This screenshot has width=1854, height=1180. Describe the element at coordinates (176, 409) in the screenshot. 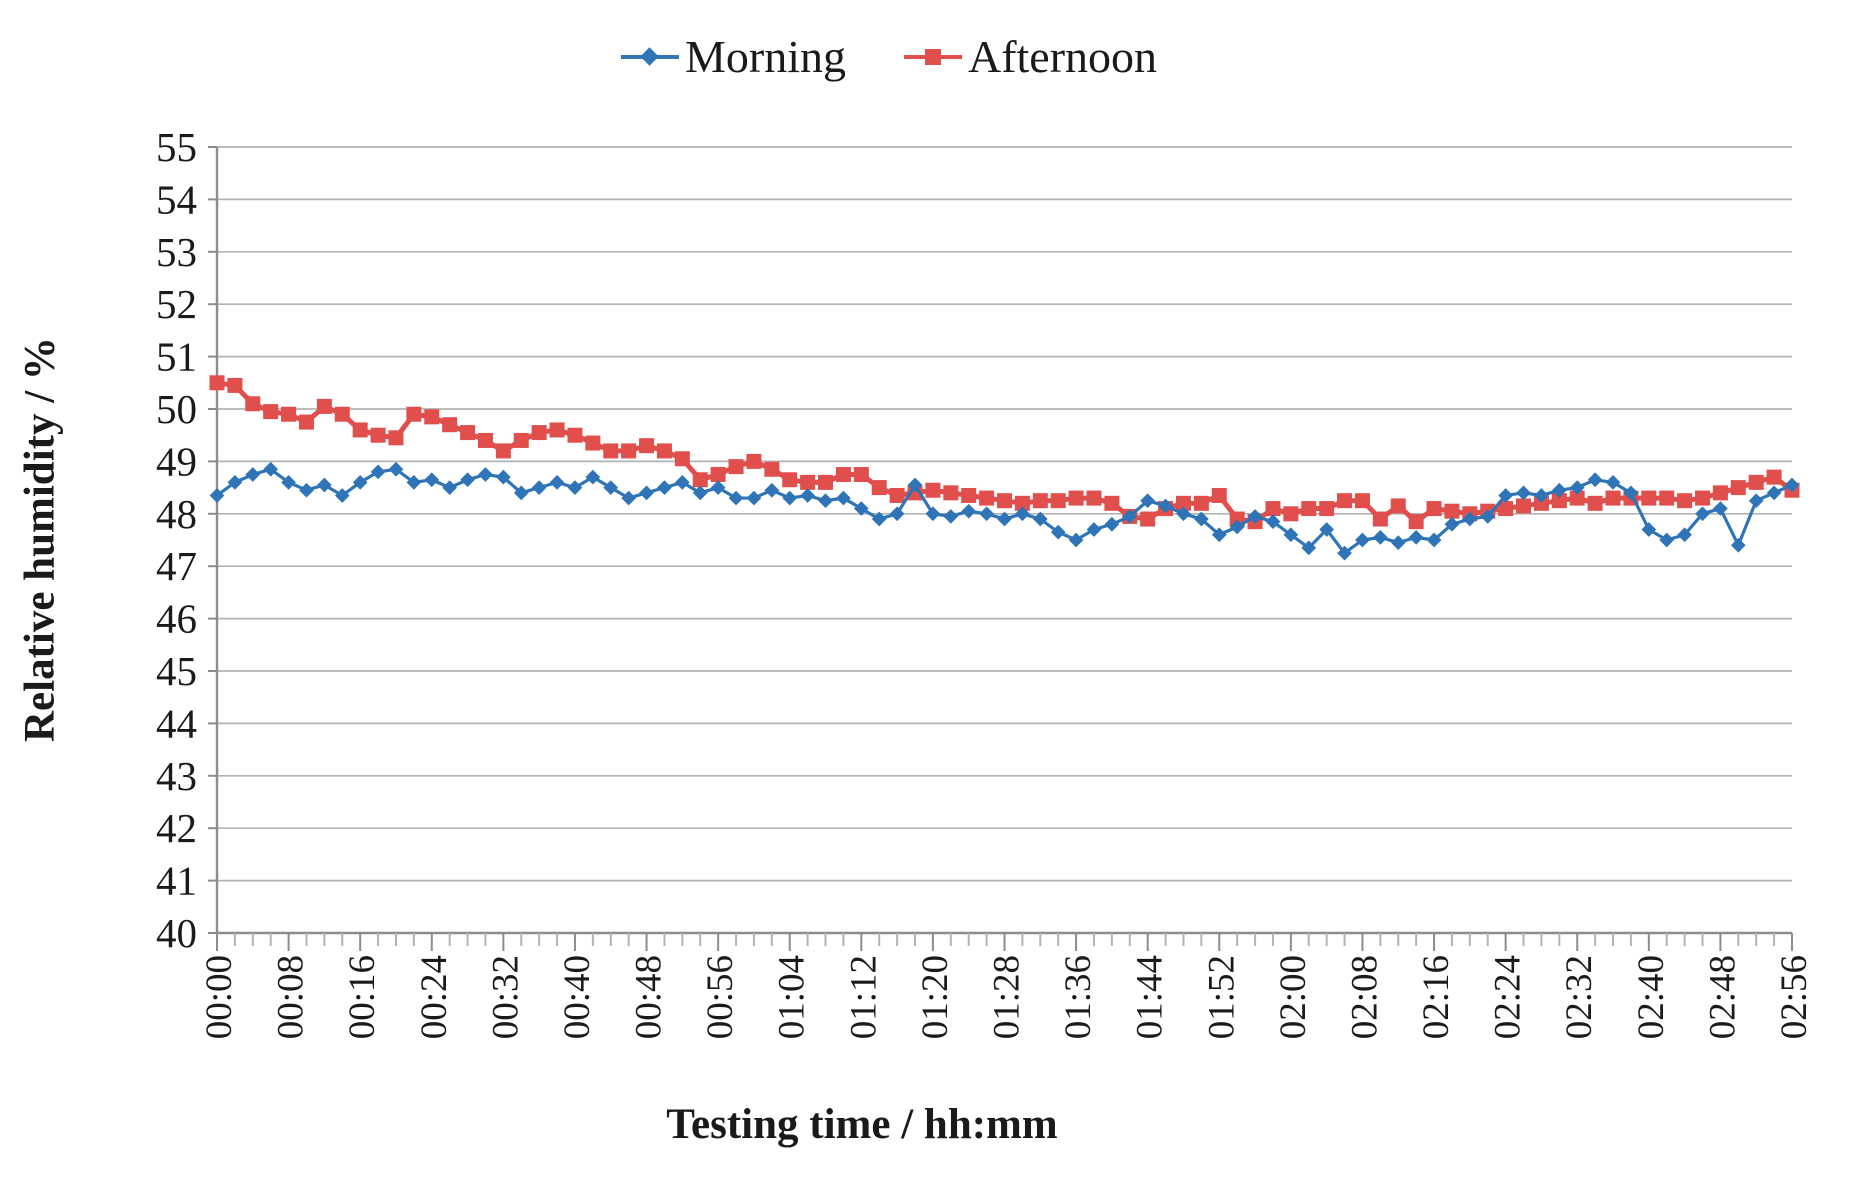

I see `y-tick-label: 50` at that location.